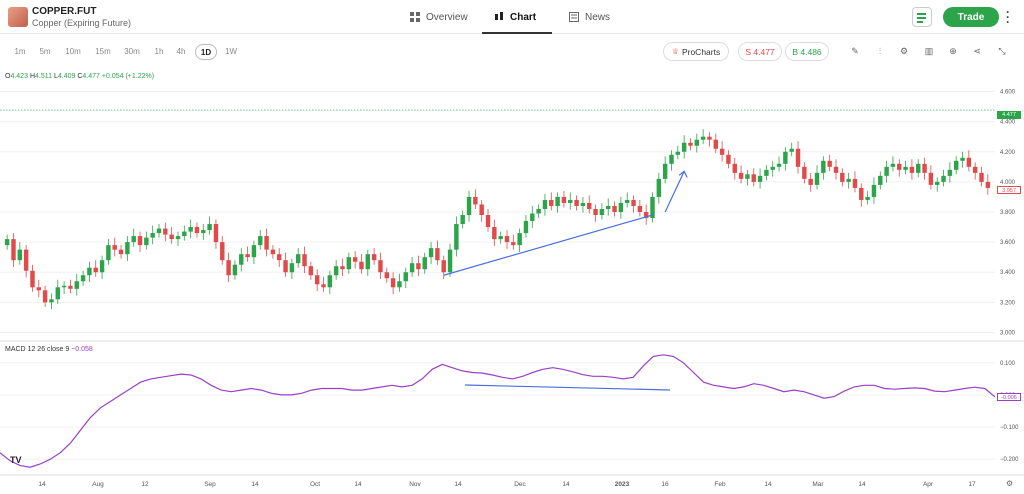 This screenshot has width=1024, height=494. Describe the element at coordinates (66, 76) in the screenshot. I see `low-value: 4.409` at that location.